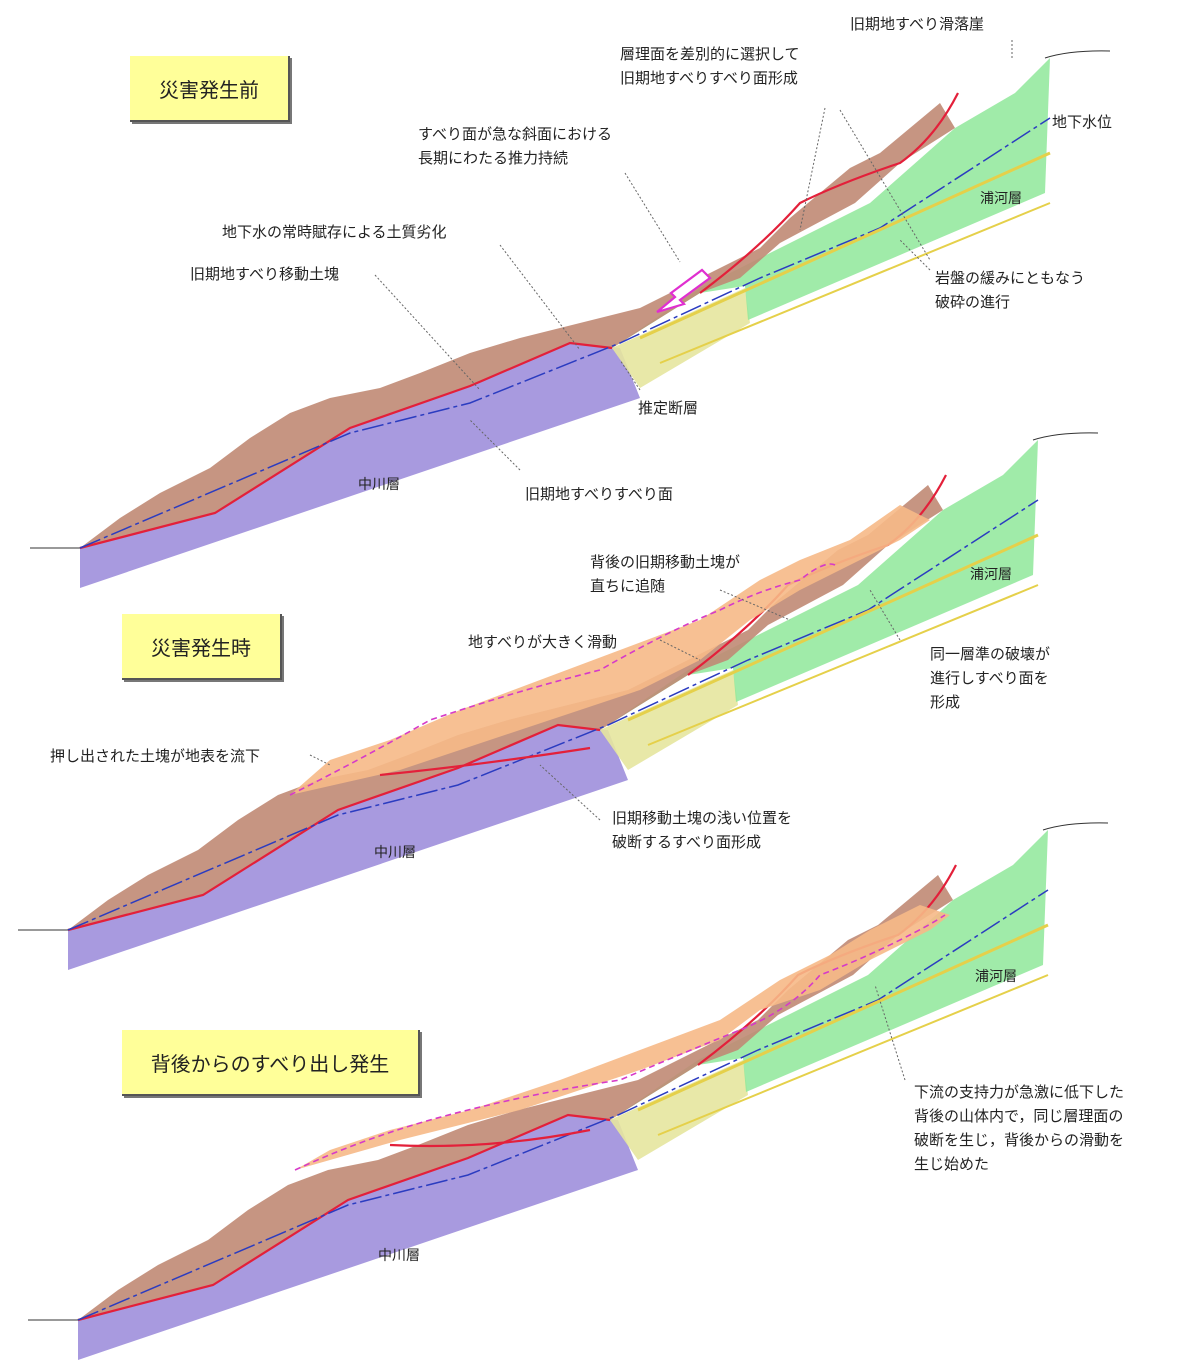 This screenshot has width=1183, height=1371. Describe the element at coordinates (991, 575) in the screenshot. I see `layer-urakawa-2: 浦河層` at that location.